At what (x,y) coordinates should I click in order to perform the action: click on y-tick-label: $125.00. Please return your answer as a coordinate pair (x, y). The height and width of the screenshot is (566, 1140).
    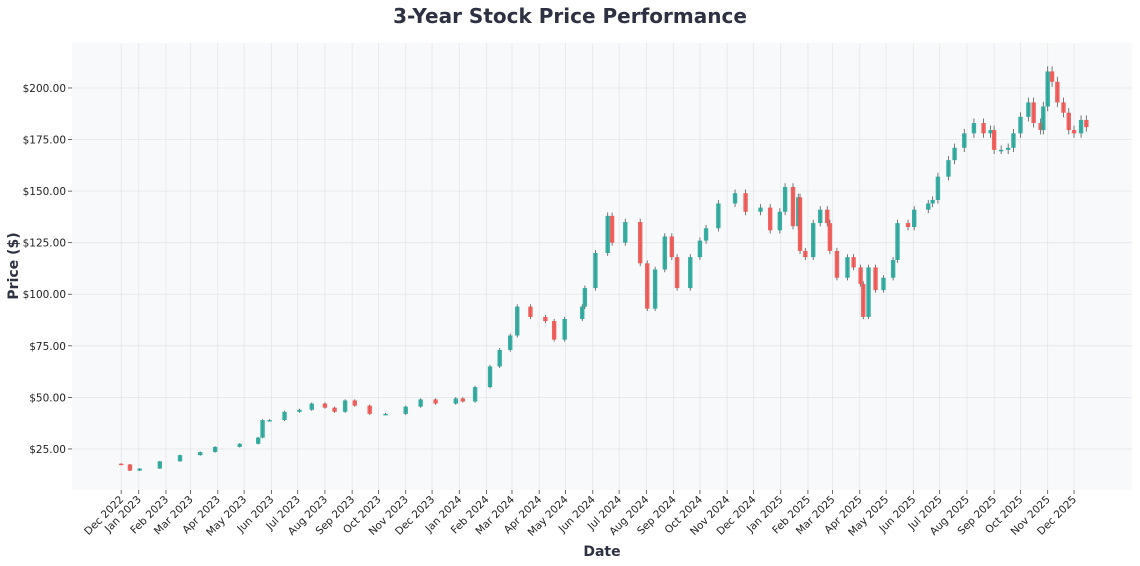
    Looking at the image, I should click on (44, 244).